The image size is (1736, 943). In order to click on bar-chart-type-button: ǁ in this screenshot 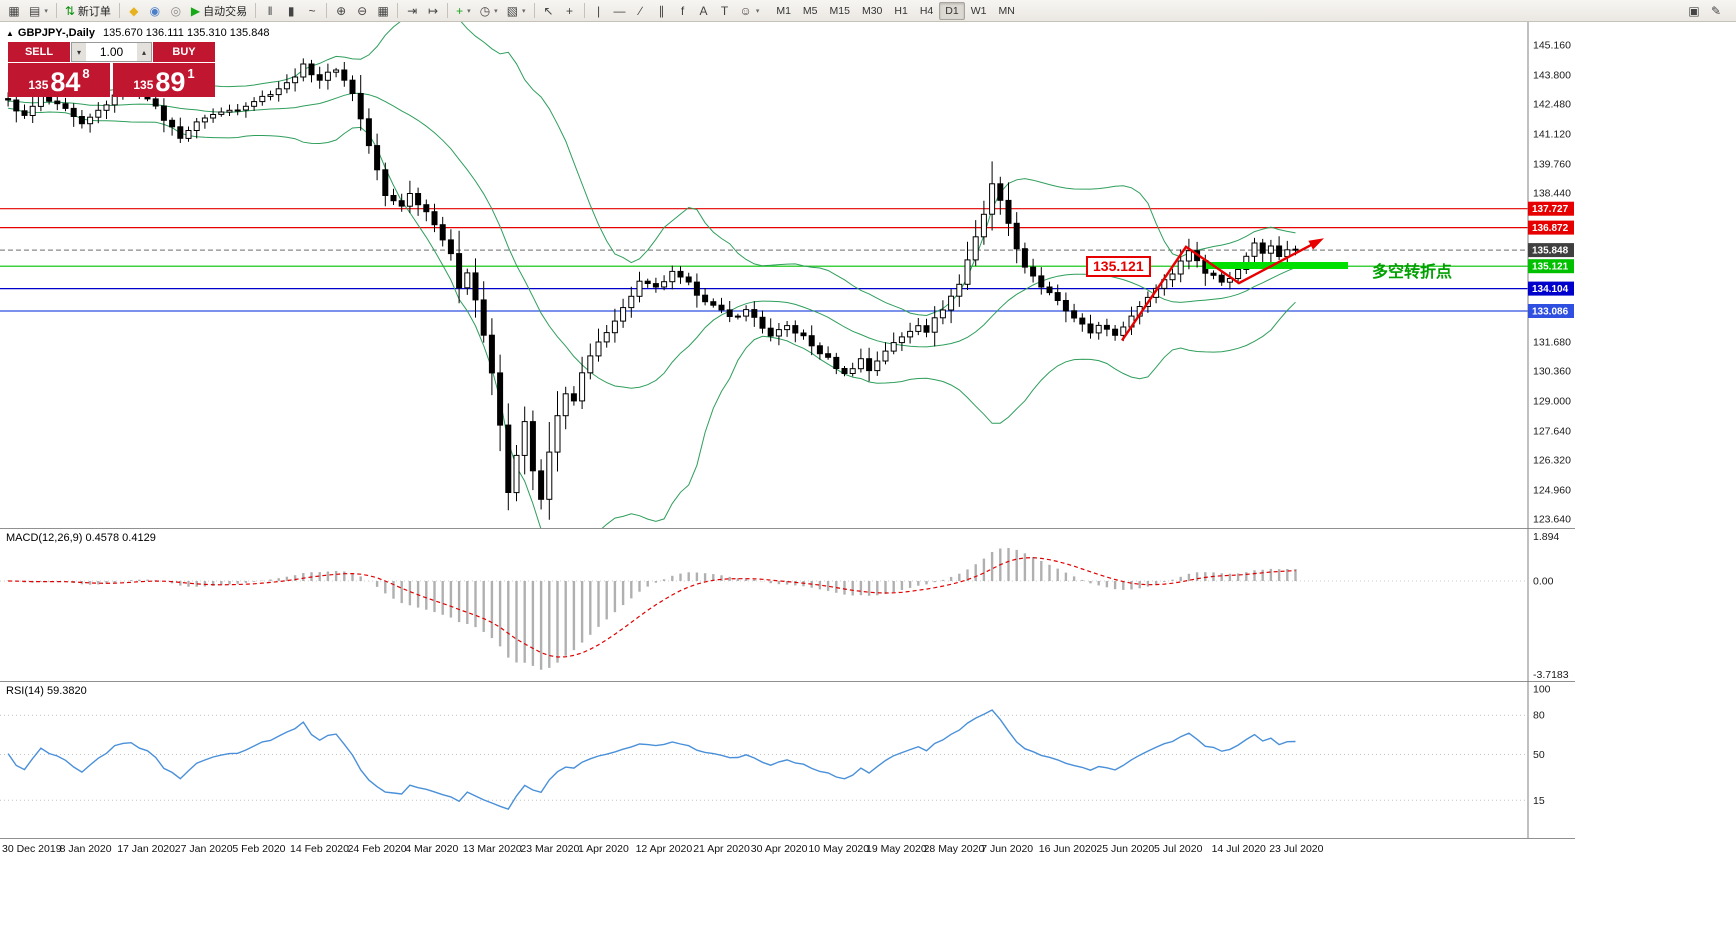, I will do `click(270, 10)`.